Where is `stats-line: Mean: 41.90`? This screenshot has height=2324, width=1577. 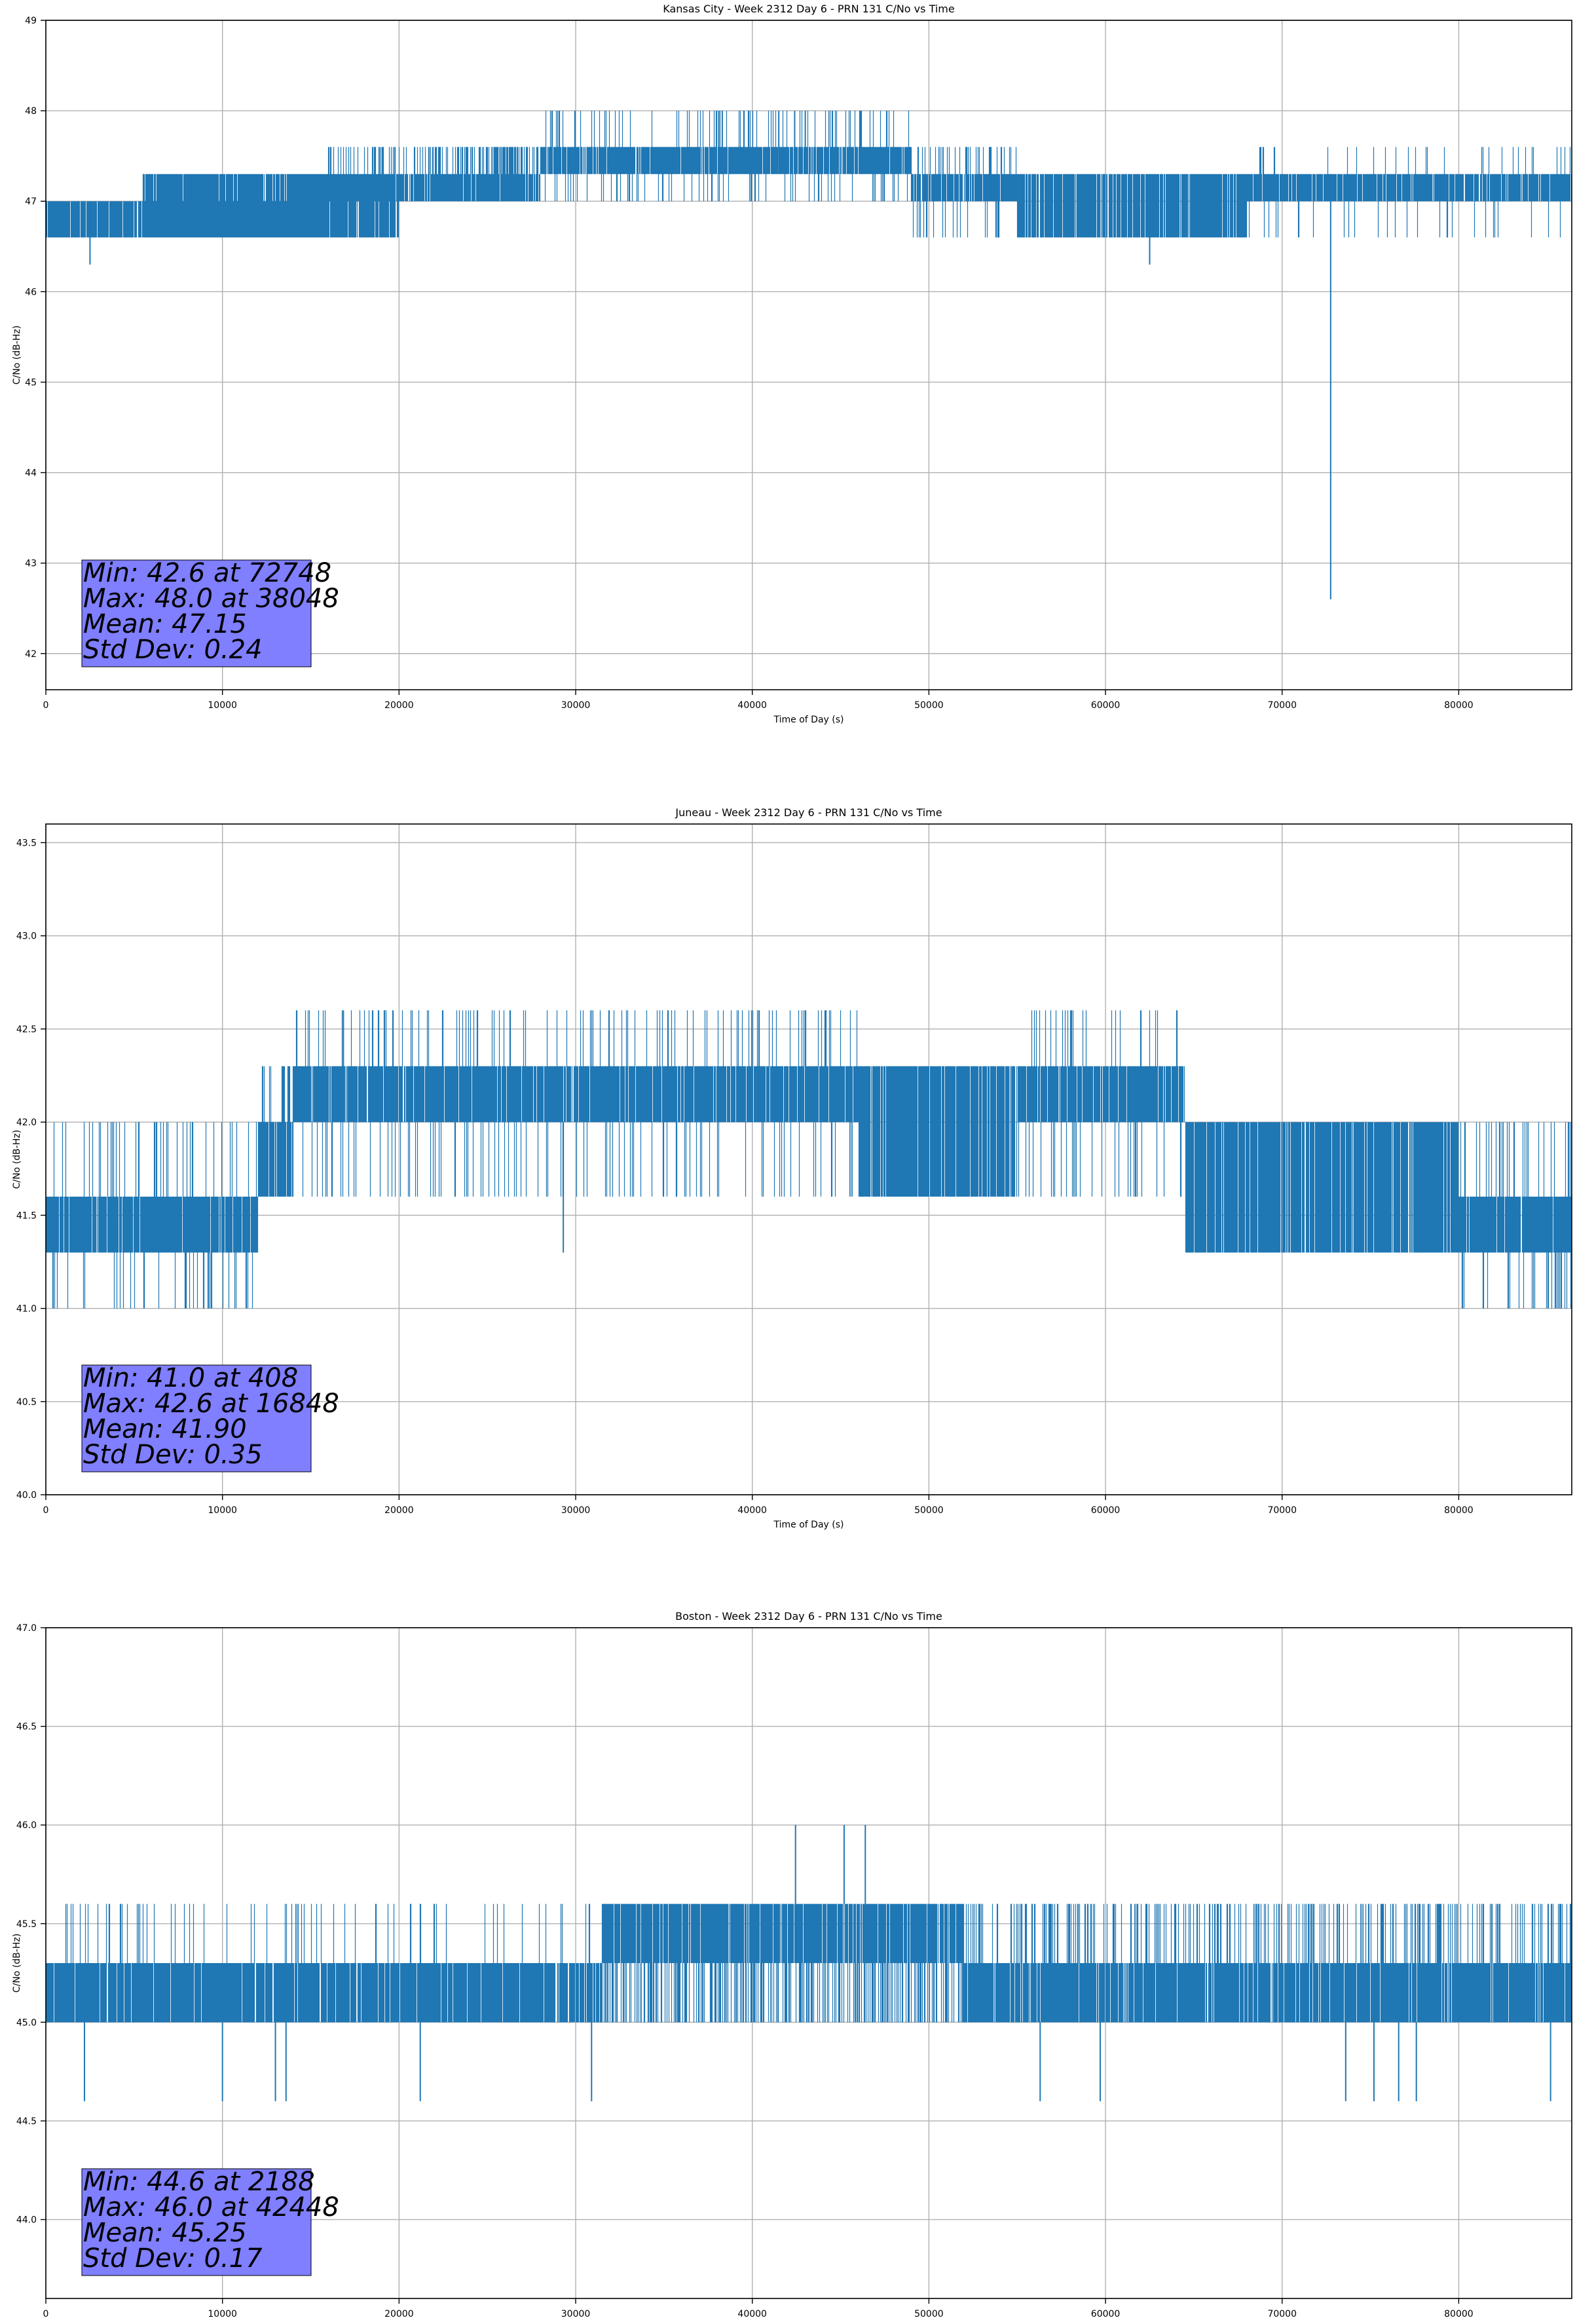
stats-line: Mean: 41.90 is located at coordinates (165, 1429).